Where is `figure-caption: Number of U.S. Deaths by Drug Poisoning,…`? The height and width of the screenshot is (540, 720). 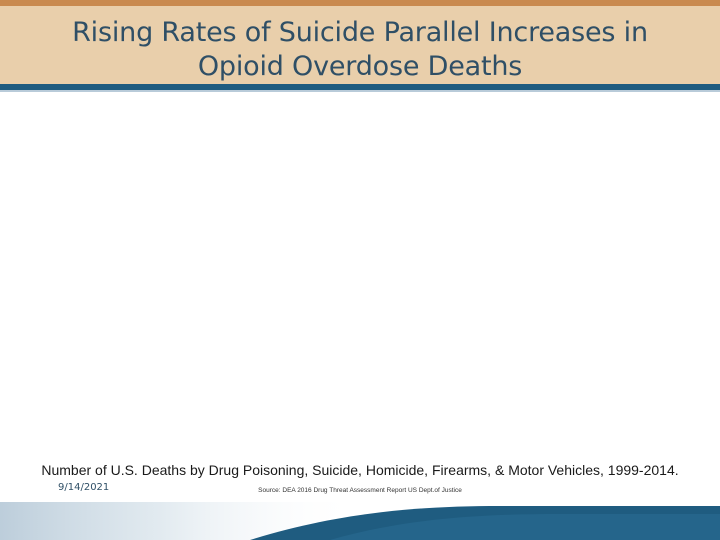
figure-caption: Number of U.S. Deaths by Drug Poisoning,… is located at coordinates (360, 470).